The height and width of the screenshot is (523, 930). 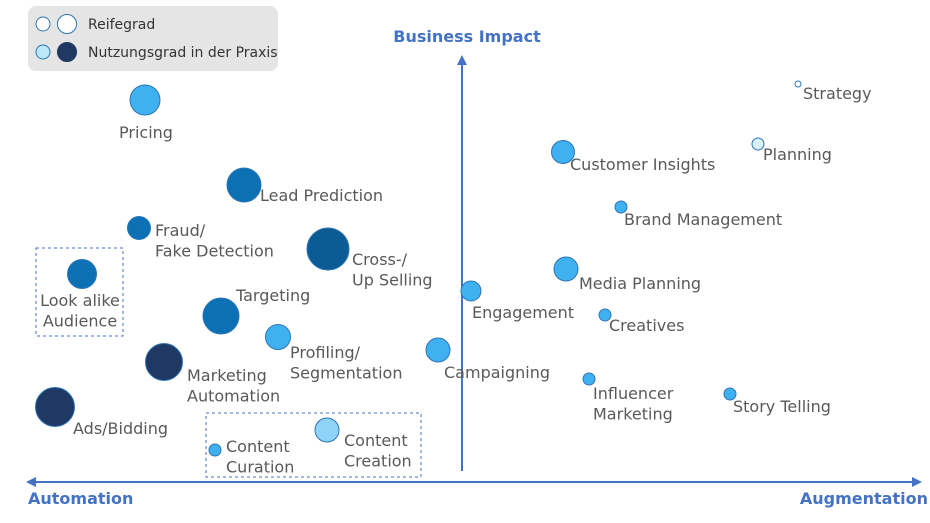 I want to click on point-marker-profiling-segmentation, so click(x=278, y=337).